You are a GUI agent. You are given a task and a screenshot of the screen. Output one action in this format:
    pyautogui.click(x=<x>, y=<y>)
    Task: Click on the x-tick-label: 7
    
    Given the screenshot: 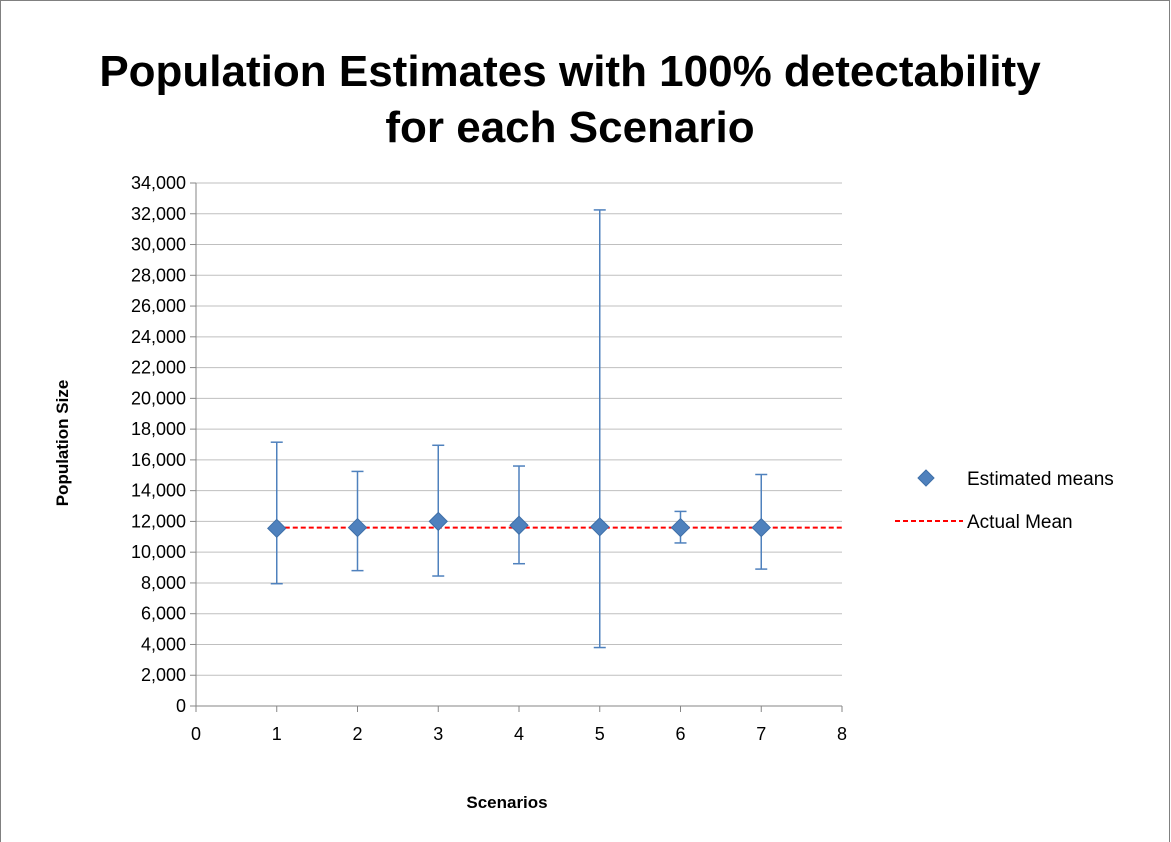 What is the action you would take?
    pyautogui.click(x=761, y=734)
    